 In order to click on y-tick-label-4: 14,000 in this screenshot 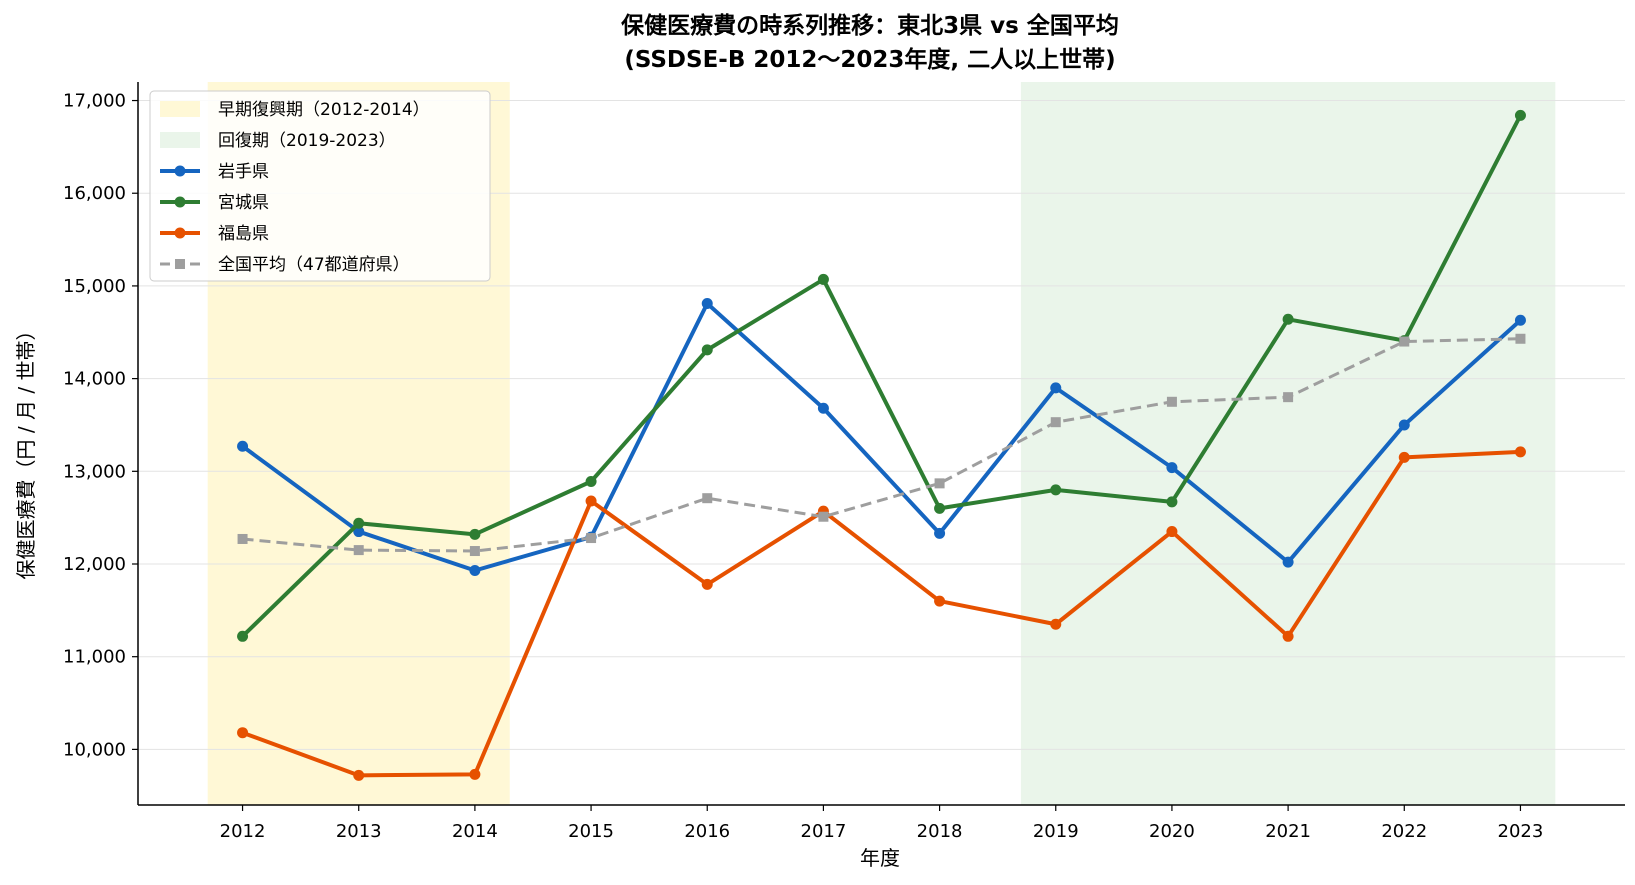, I will do `click(94, 379)`.